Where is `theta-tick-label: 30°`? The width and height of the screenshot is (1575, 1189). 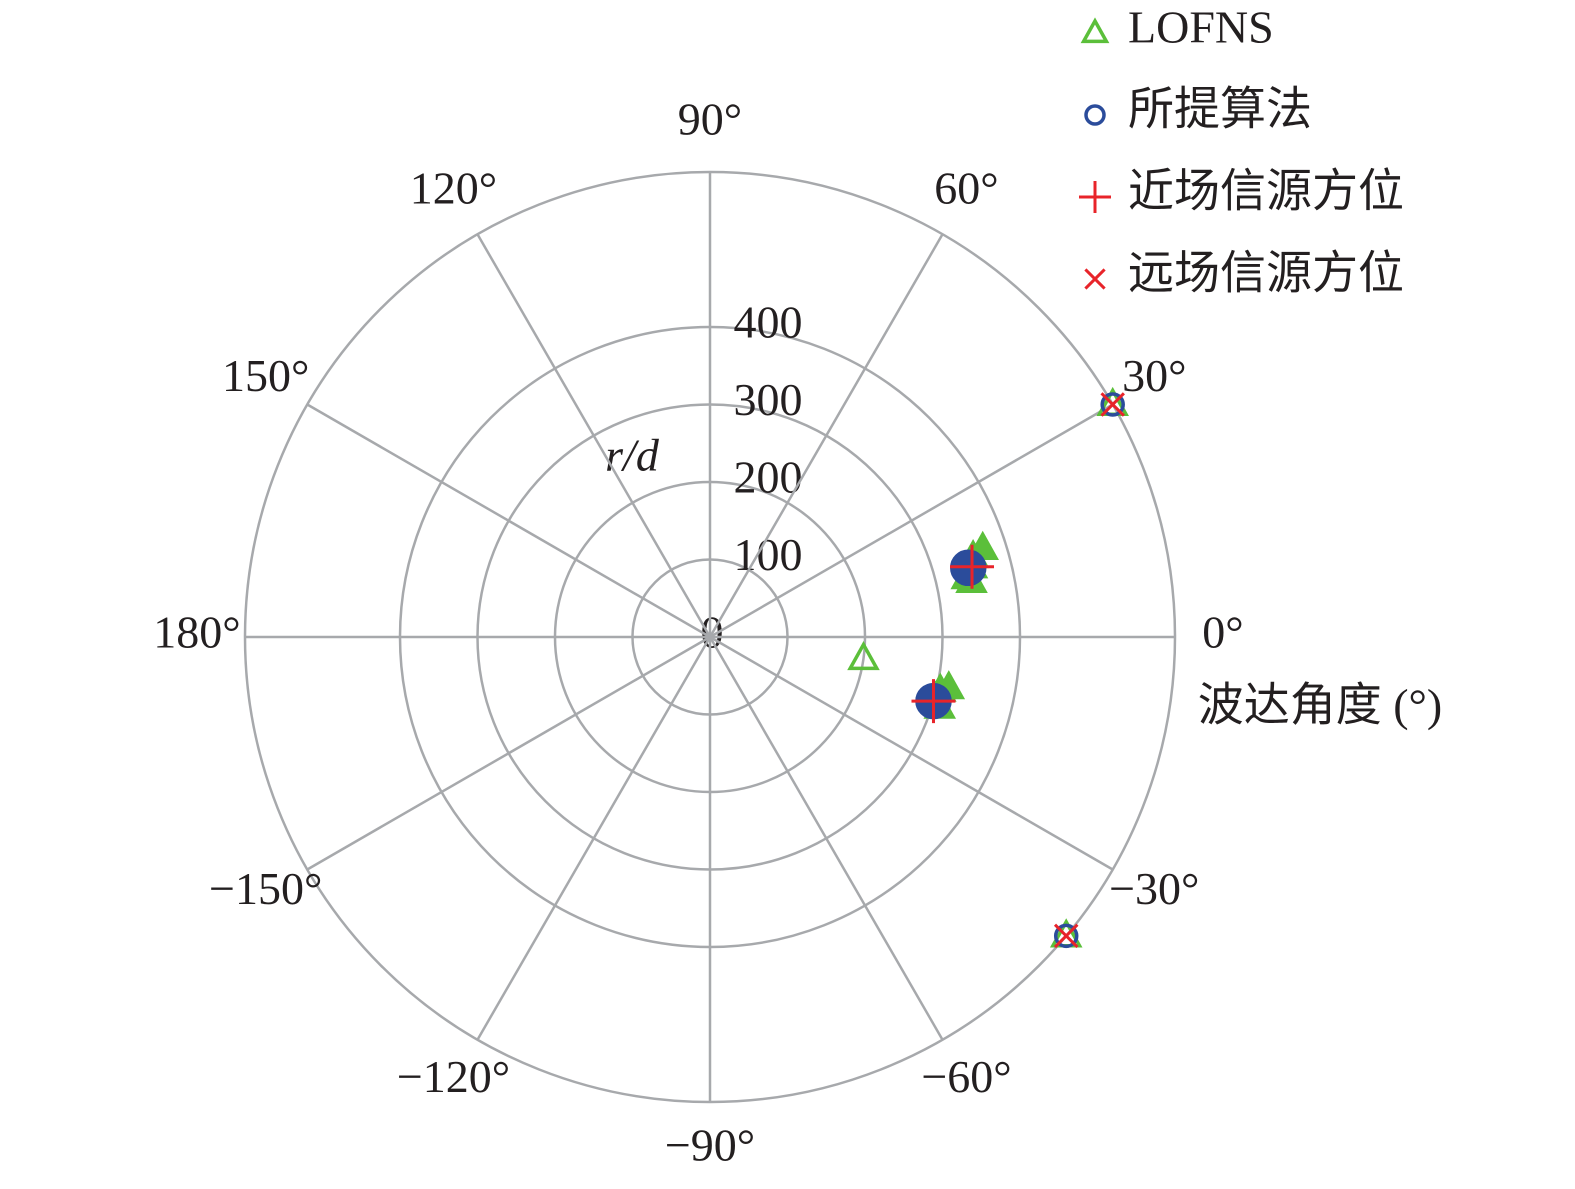
theta-tick-label: 30° is located at coordinates (1154, 375).